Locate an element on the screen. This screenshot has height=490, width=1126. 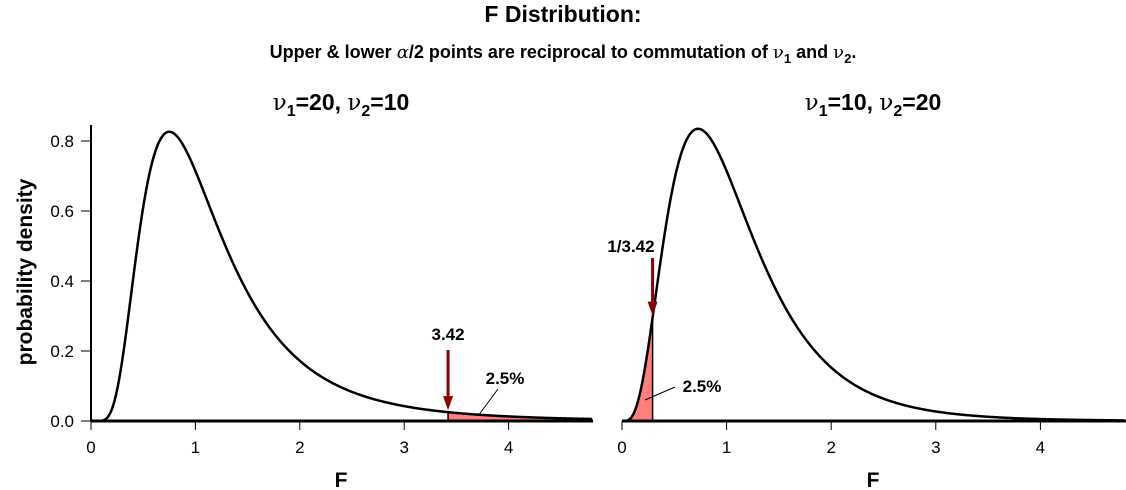
left-panel-title: ν1=20, ν2=10 is located at coordinates (341, 104).